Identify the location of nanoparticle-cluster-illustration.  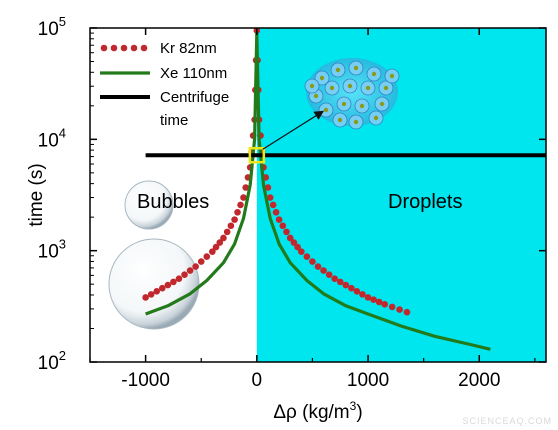
(352, 94).